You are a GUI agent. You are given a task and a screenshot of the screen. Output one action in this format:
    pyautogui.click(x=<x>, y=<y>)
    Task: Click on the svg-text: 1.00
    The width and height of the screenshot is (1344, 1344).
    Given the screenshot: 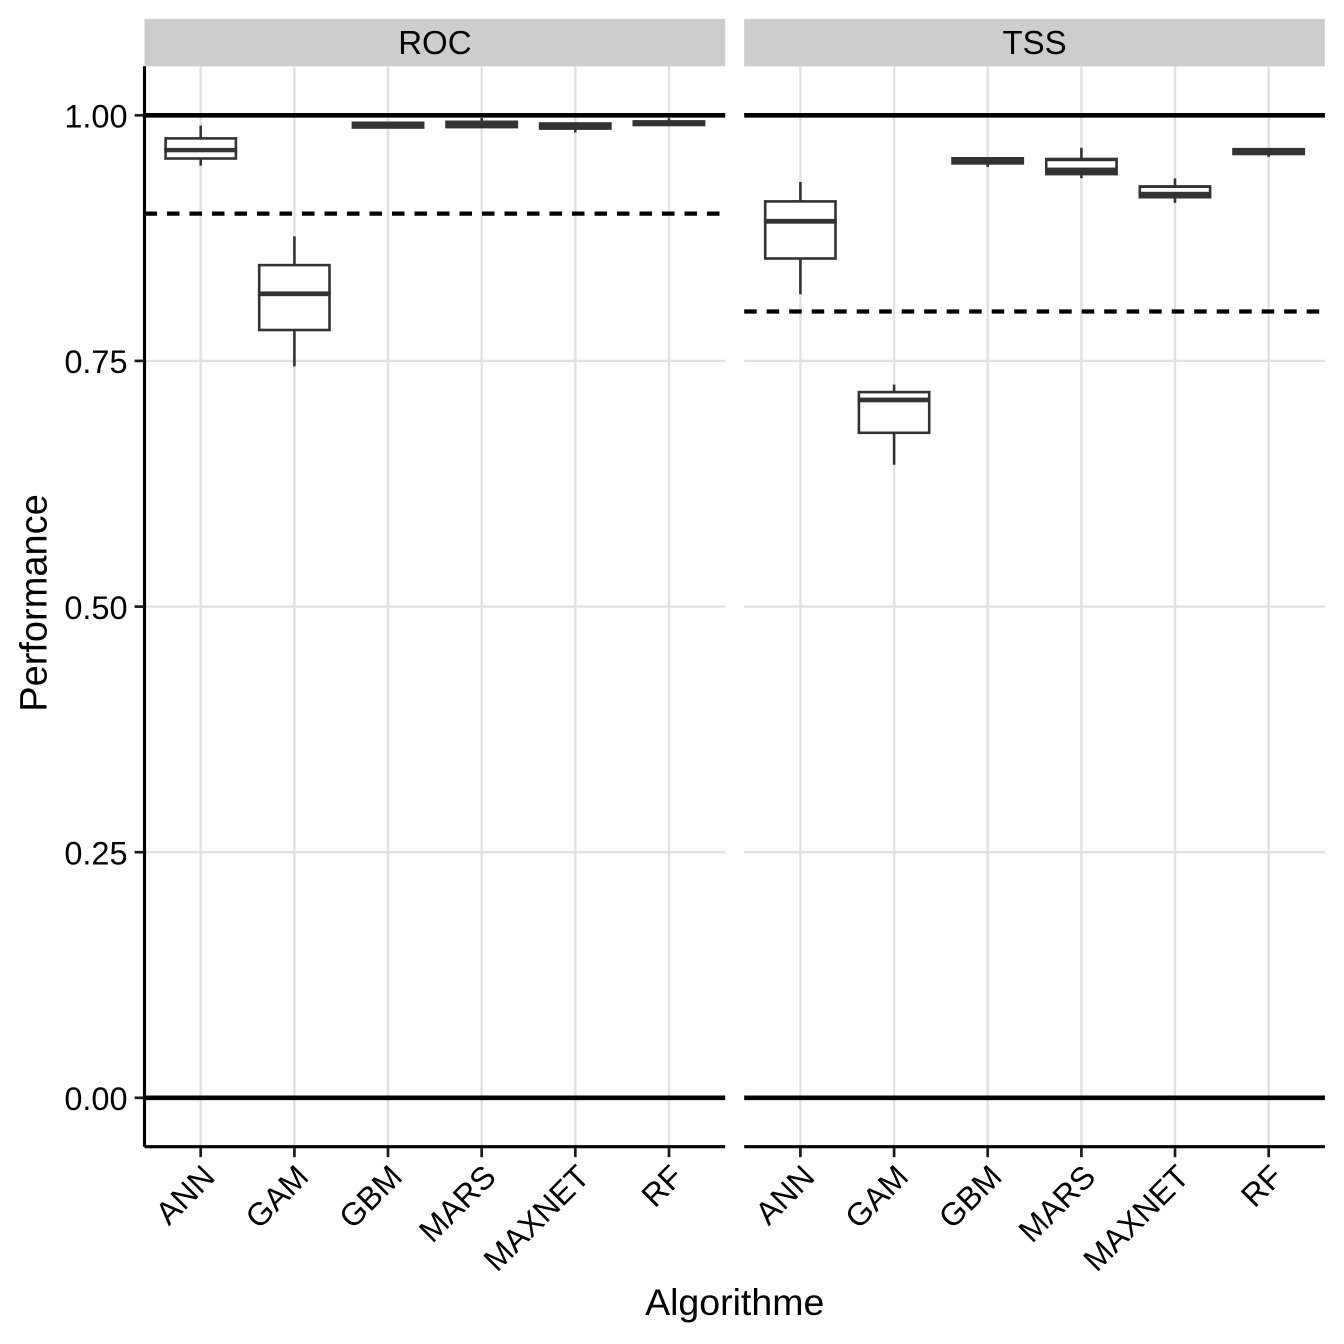 What is the action you would take?
    pyautogui.click(x=95, y=117)
    